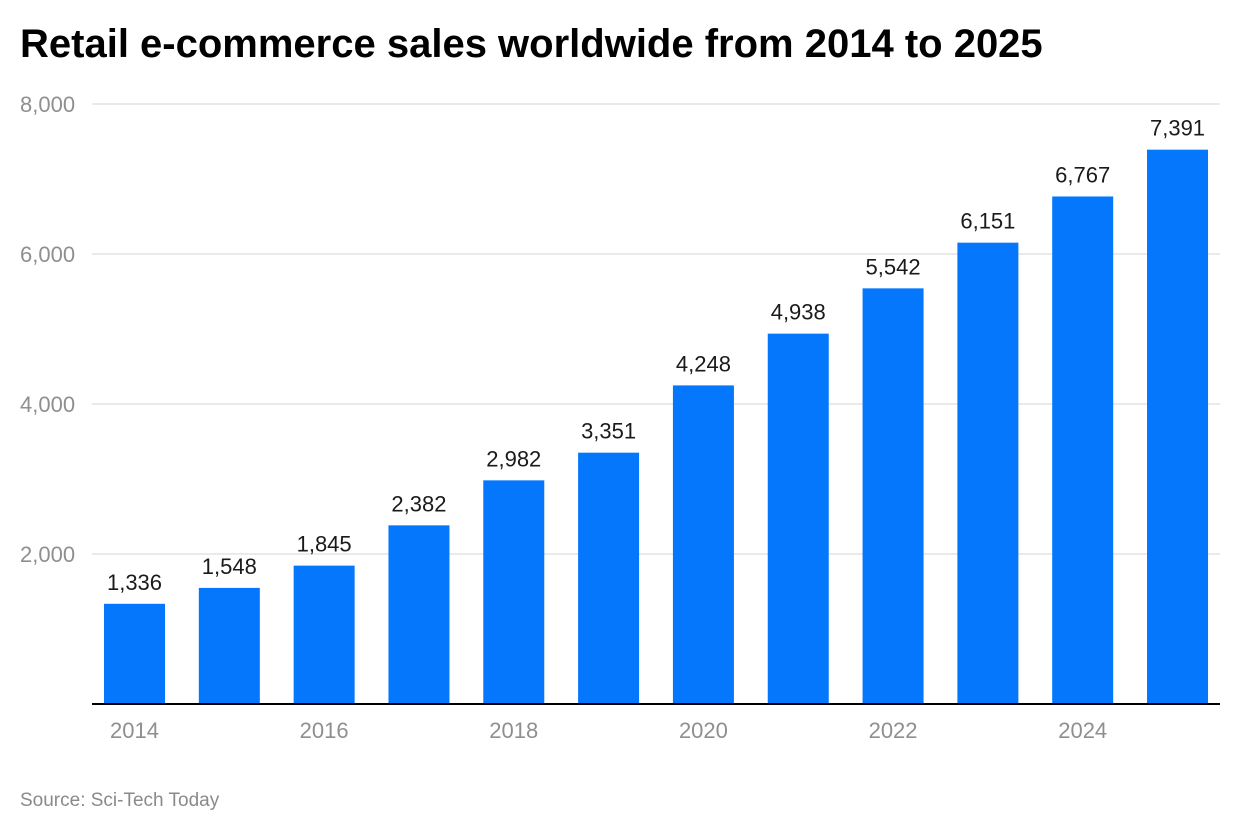 Image resolution: width=1240 pixels, height=836 pixels. I want to click on x-tick-label: 2020, so click(703, 730).